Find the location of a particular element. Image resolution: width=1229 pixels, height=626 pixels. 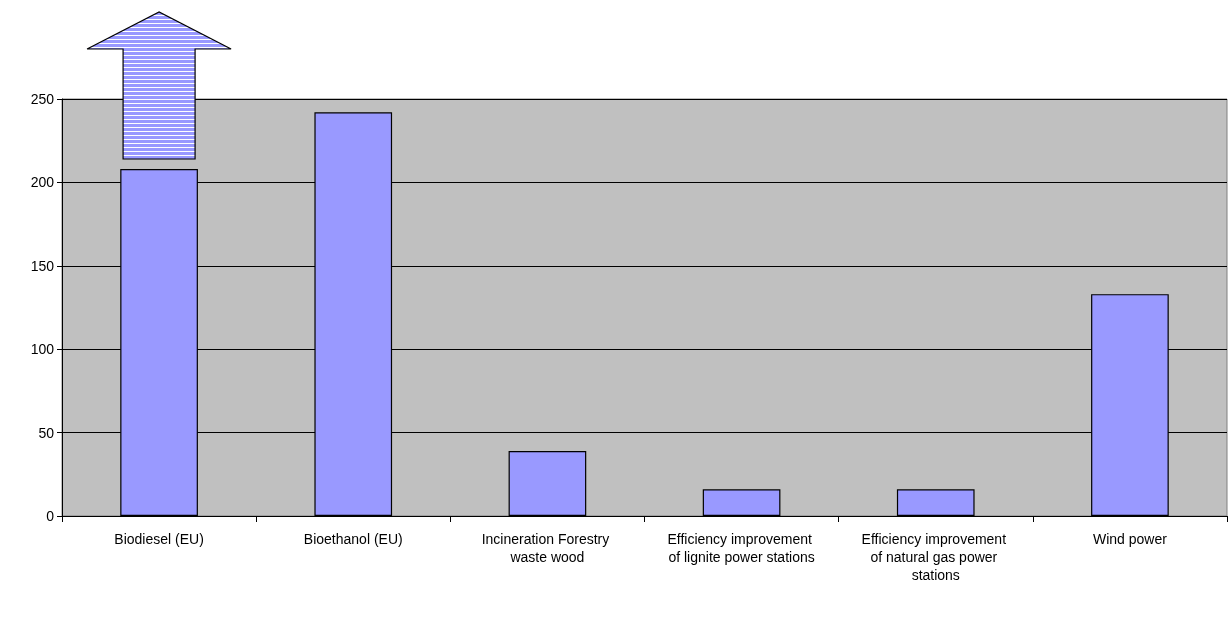

y-tick-label: 50 is located at coordinates (46, 432).